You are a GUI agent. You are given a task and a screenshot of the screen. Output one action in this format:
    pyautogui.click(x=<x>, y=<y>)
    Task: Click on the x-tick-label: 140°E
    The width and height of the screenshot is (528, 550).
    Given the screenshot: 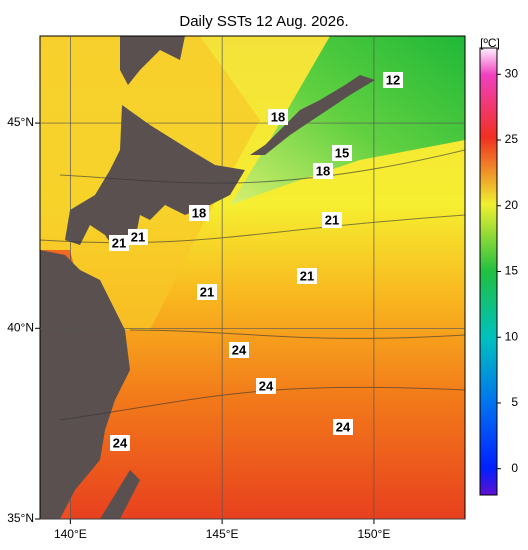 What is the action you would take?
    pyautogui.click(x=70, y=534)
    